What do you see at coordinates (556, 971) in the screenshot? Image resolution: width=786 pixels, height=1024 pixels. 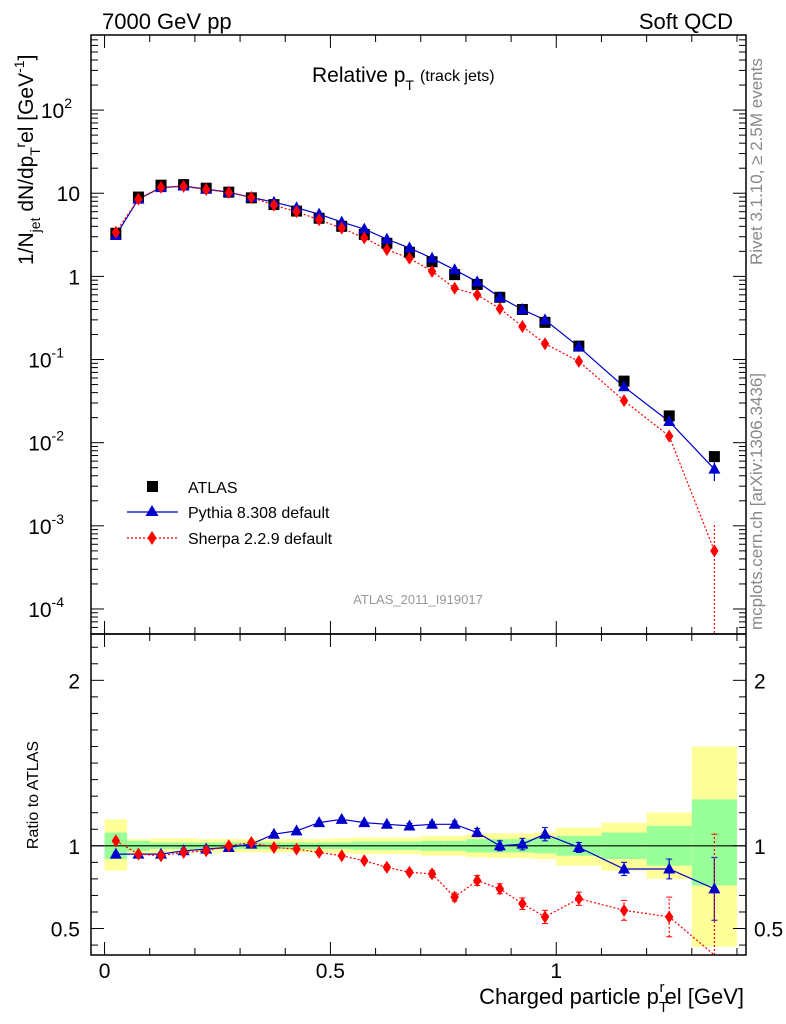 I see `x-tick-label: 1` at bounding box center [556, 971].